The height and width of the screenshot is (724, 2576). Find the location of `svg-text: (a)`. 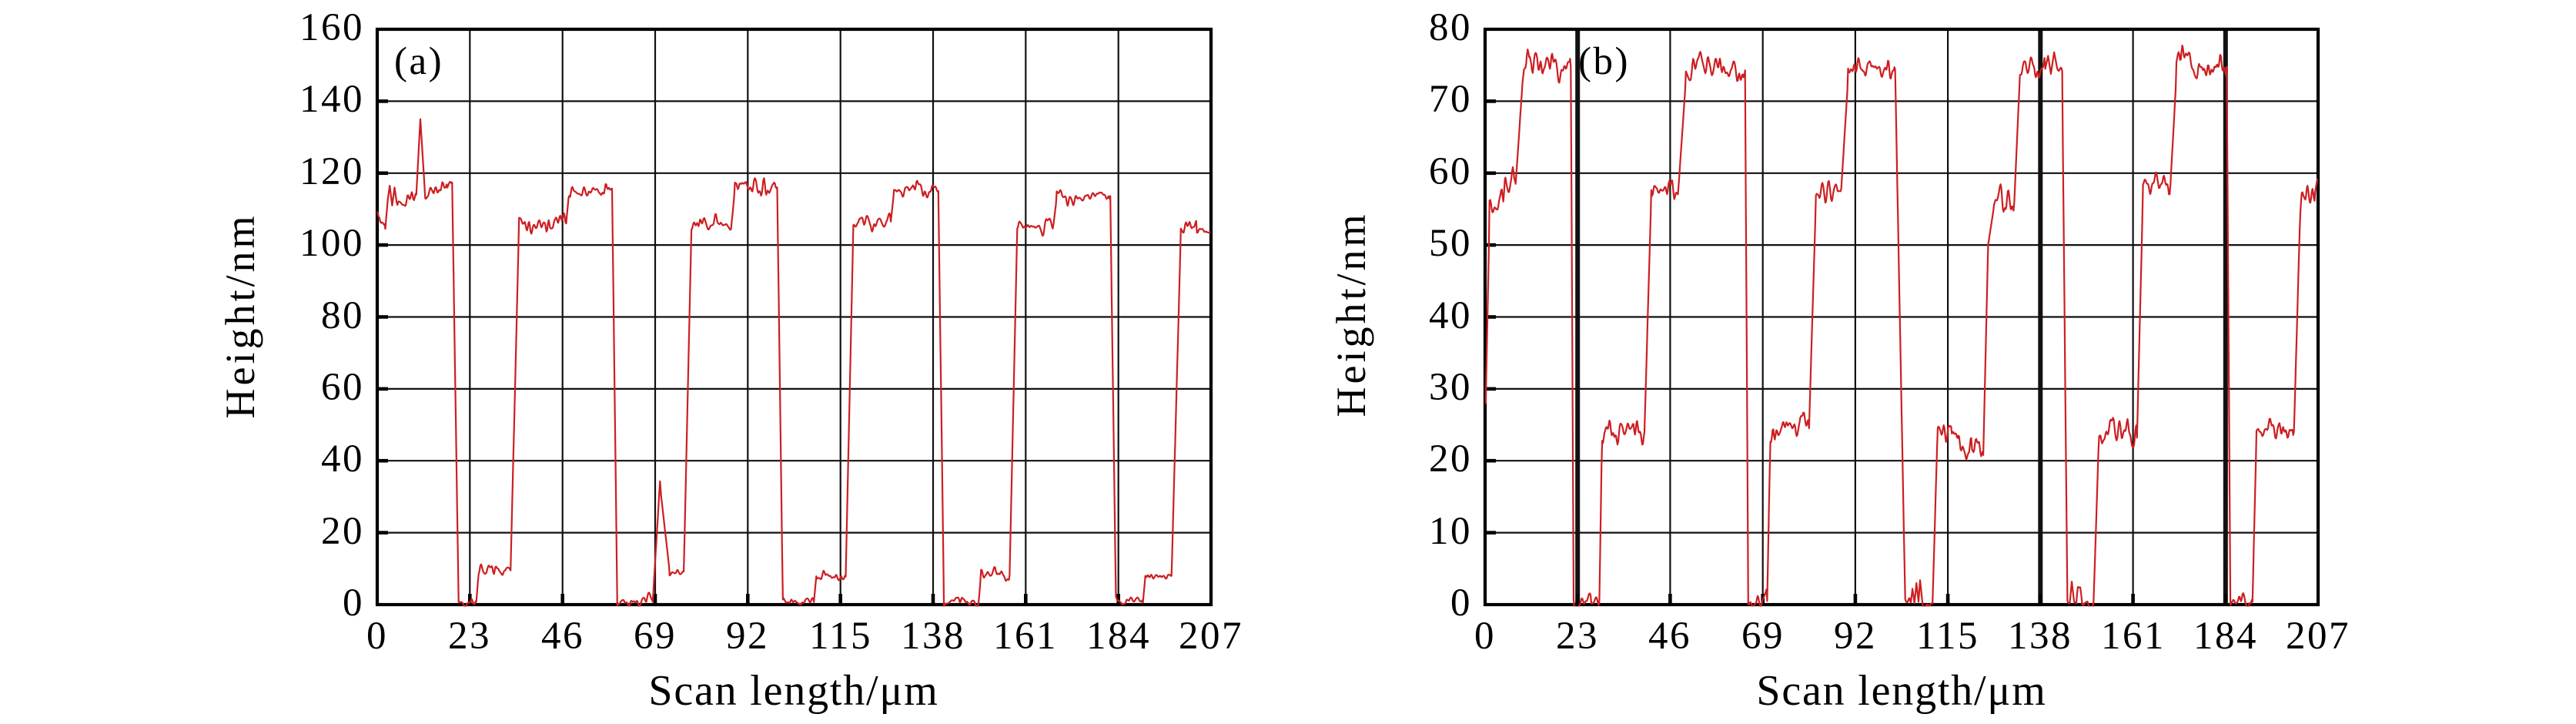

svg-text: (a) is located at coordinates (419, 61).